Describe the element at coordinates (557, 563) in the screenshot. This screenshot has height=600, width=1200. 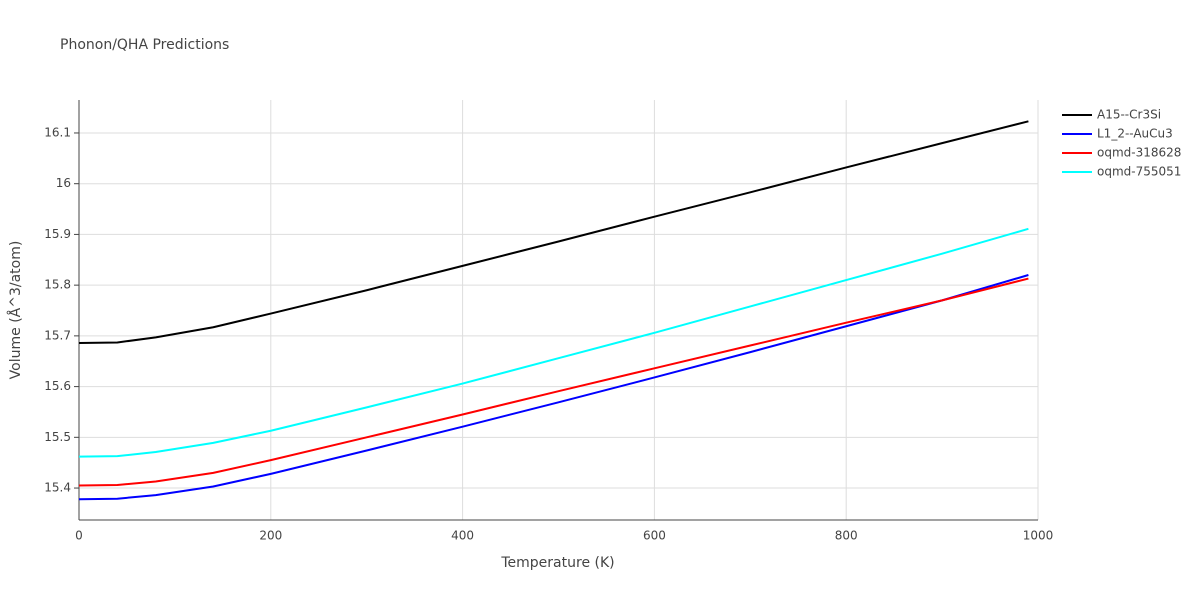
I see `x-axis-title: Temperature (K)` at that location.